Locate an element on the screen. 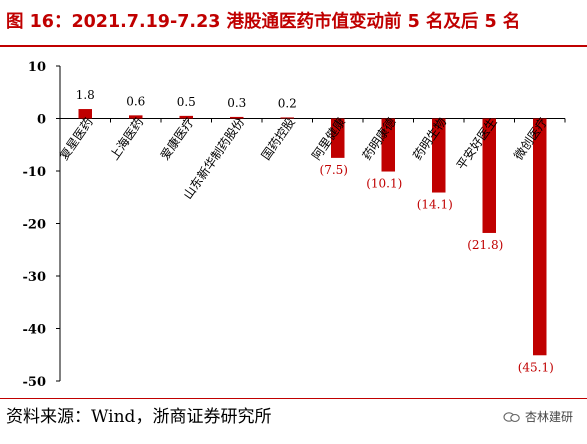 Image resolution: width=587 pixels, height=444 pixels. data-label: (45.1) is located at coordinates (536, 367).